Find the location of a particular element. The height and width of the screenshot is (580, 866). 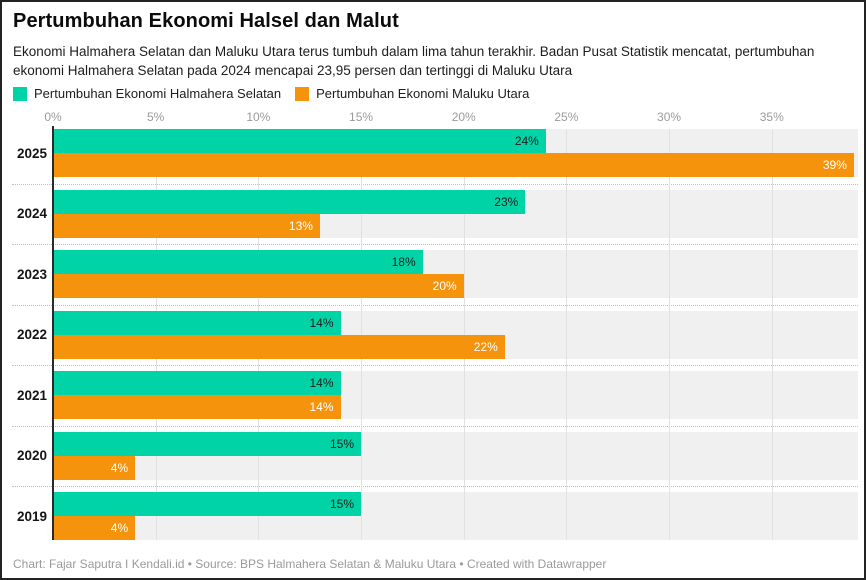

bar-group-2021: 14% 14% 2021 is located at coordinates (437, 395).